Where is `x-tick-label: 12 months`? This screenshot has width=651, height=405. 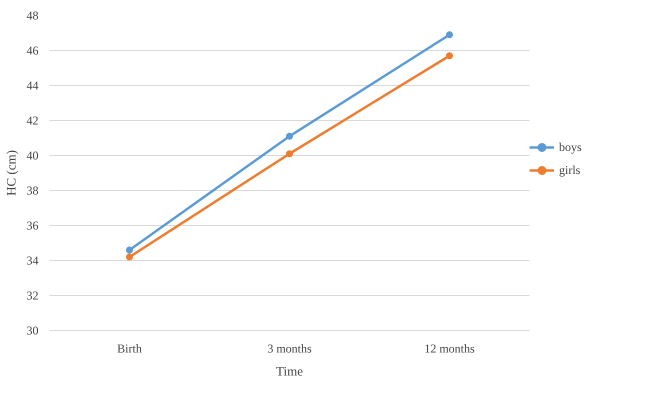 x-tick-label: 12 months is located at coordinates (449, 349).